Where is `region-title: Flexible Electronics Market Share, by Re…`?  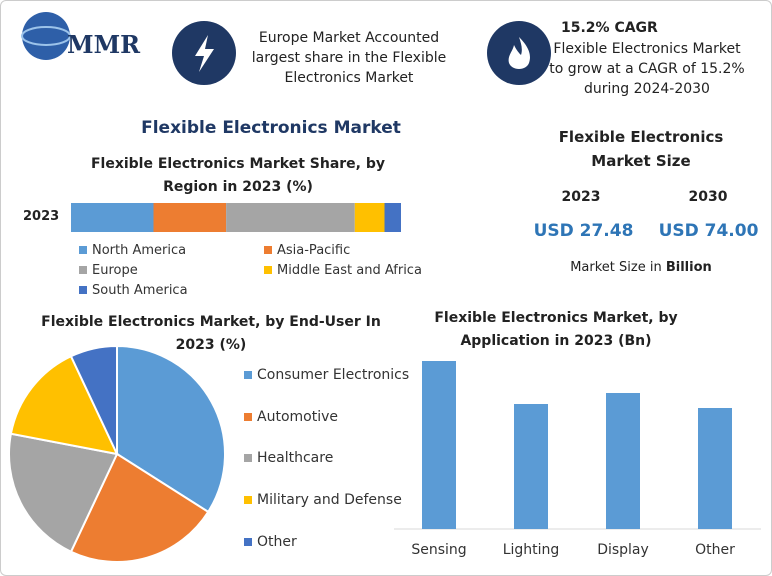 region-title: Flexible Electronics Market Share, by Re… is located at coordinates (238, 175).